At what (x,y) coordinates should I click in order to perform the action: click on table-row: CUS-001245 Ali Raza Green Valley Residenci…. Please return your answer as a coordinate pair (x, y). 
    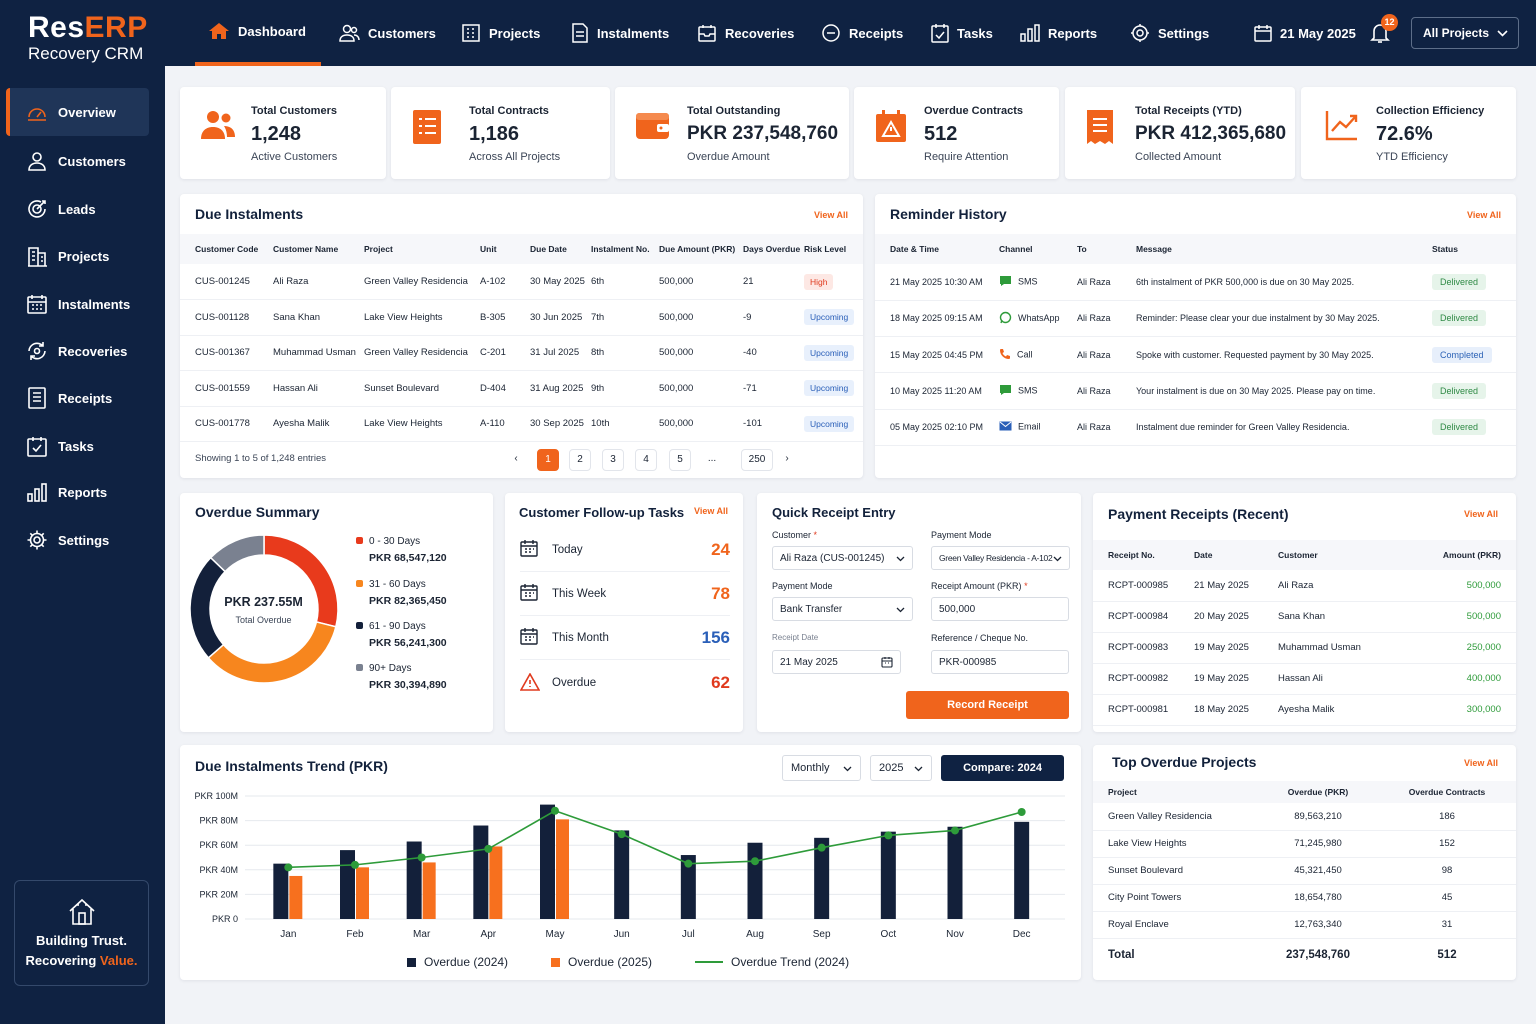
    Looking at the image, I should click on (521, 282).